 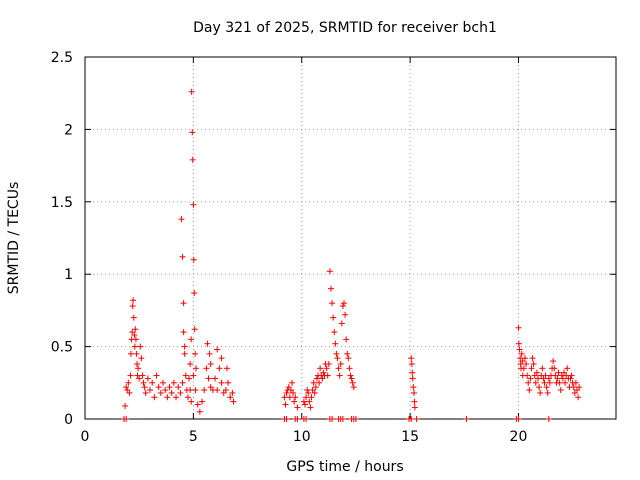 What do you see at coordinates (62, 203) in the screenshot?
I see `y-tick-label: 1.5` at bounding box center [62, 203].